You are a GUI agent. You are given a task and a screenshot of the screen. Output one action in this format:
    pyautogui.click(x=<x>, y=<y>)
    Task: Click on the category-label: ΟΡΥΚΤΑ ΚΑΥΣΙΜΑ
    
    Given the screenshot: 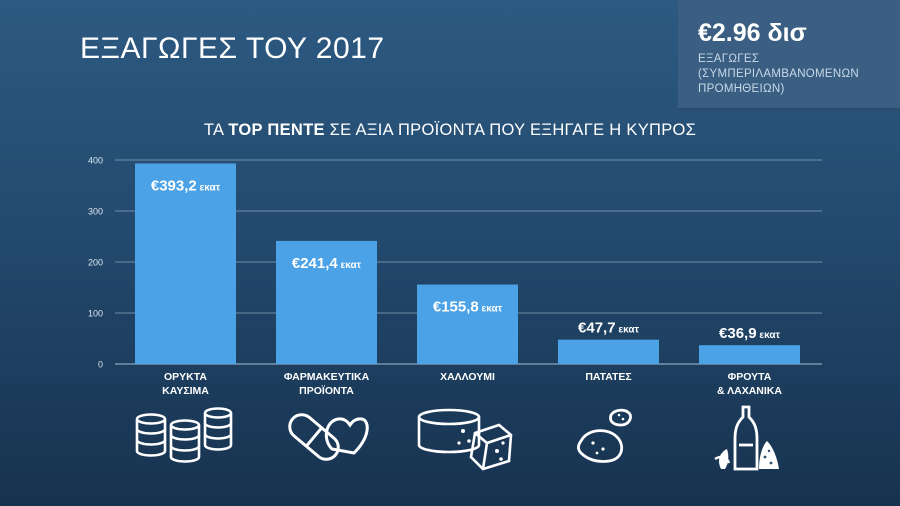 What is the action you would take?
    pyautogui.click(x=185, y=384)
    